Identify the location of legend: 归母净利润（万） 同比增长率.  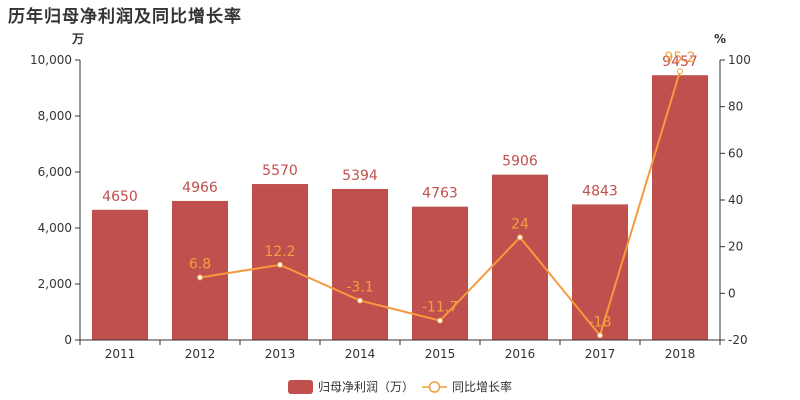
(400, 386).